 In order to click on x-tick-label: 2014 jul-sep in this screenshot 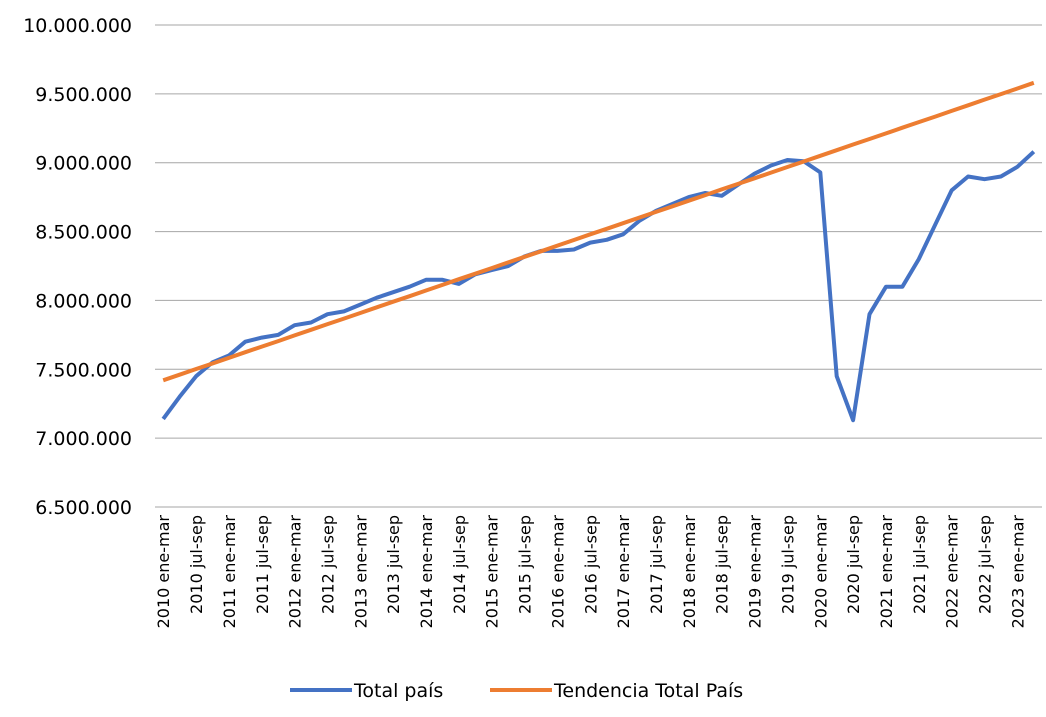, I will do `click(459, 564)`.